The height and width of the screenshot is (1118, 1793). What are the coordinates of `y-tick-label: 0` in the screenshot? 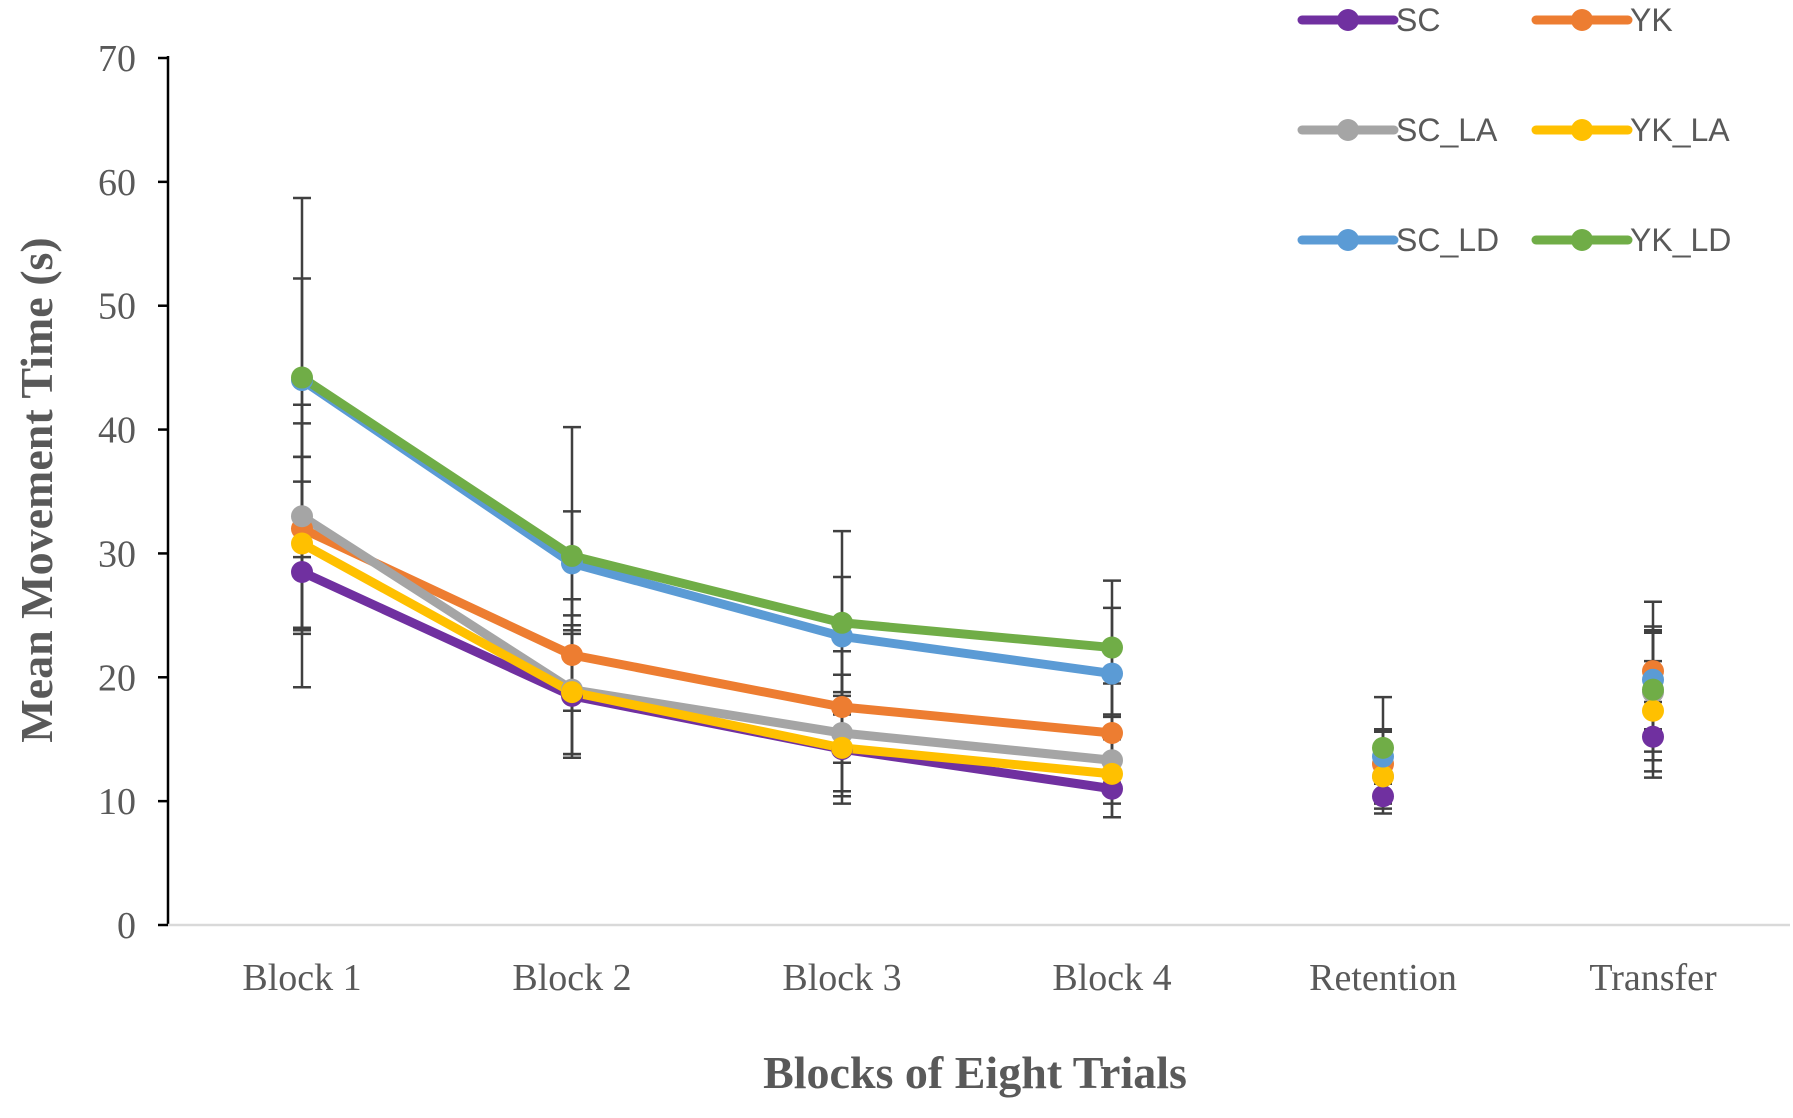 It's located at (126, 926).